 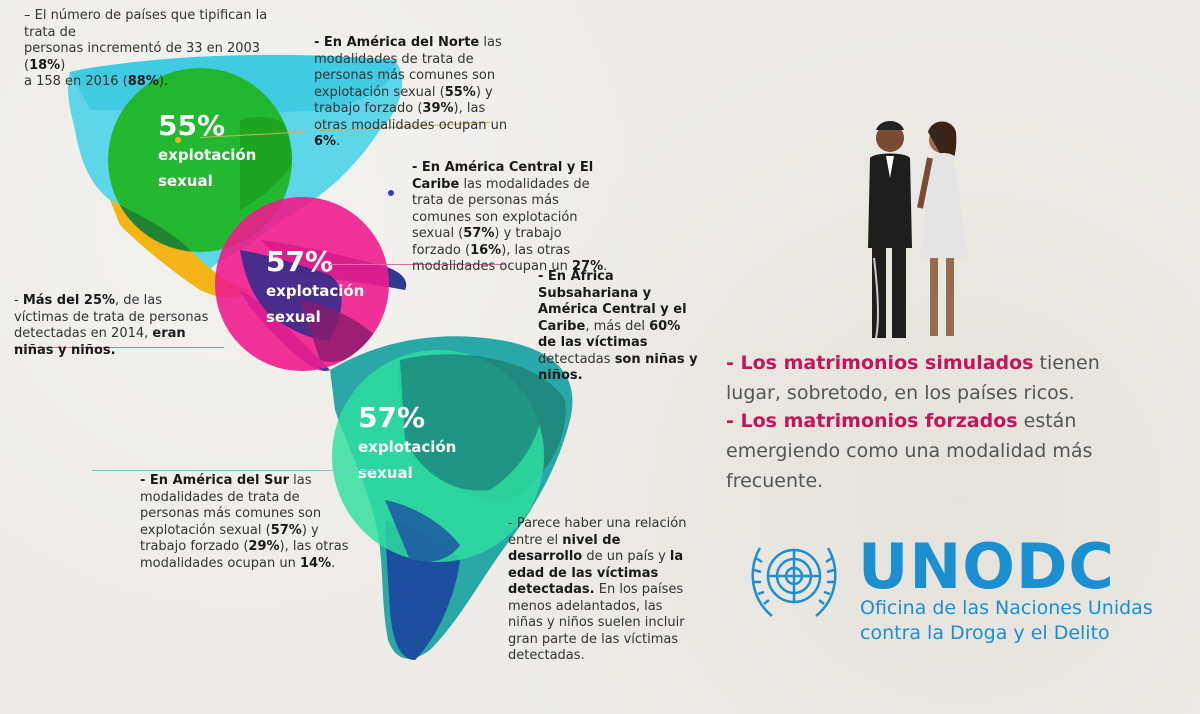 I want to click on bird-marker, so click(x=178, y=140).